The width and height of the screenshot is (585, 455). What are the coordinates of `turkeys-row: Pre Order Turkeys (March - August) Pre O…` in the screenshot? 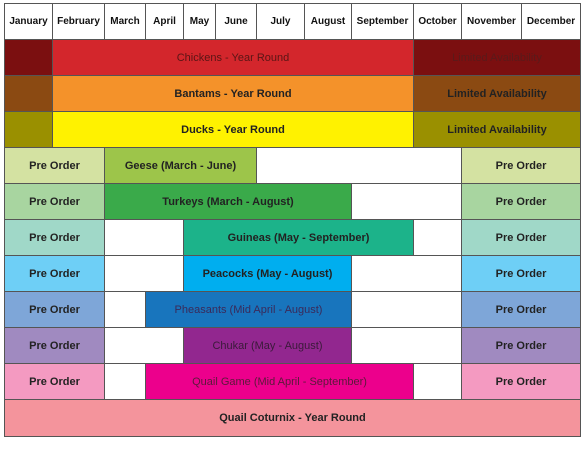 It's located at (292, 201).